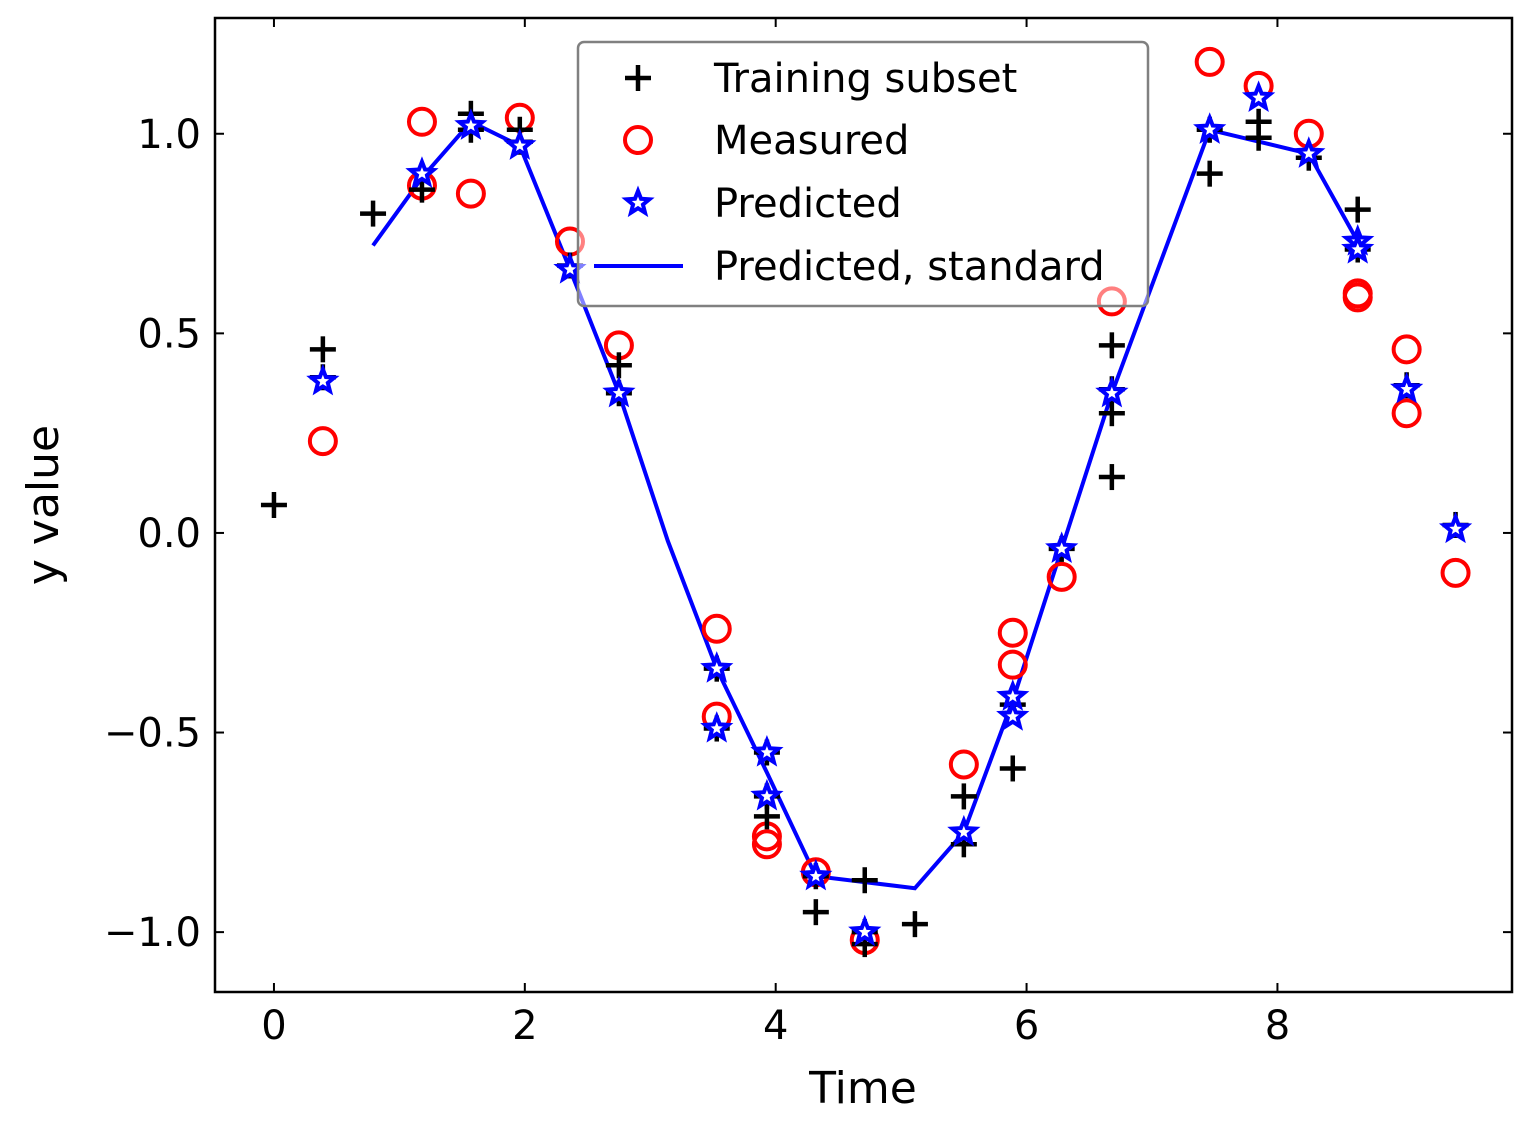  I want to click on legend-entry: Predicted, standard, so click(849, 267).